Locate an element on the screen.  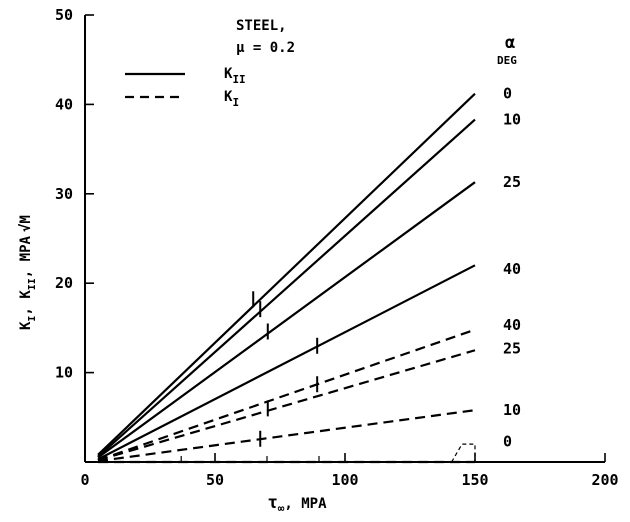
series-end-bracket is located at coordinates (463, 453).